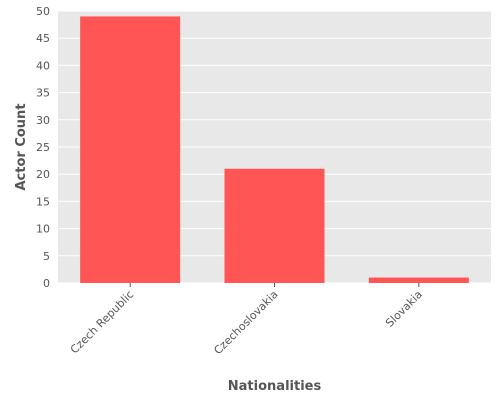  What do you see at coordinates (418, 280) in the screenshot?
I see `bar-slovakia` at bounding box center [418, 280].